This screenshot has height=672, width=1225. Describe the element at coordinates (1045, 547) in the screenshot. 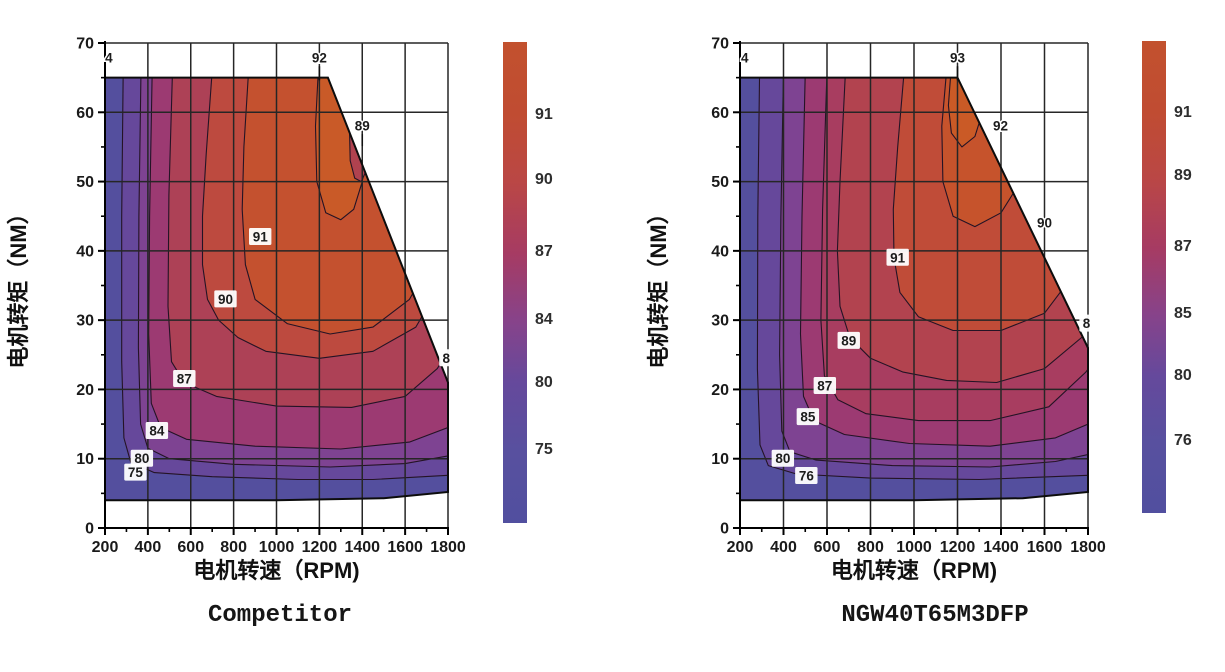

I see `ngw40t65m3dfp-x-tick-label: 1600` at that location.